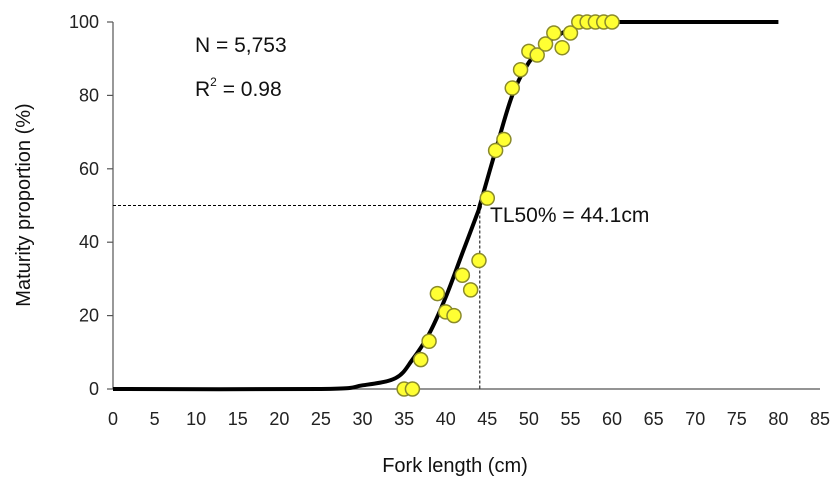 Image resolution: width=835 pixels, height=483 pixels. I want to click on r2-annotation: R2 = 0.98, so click(238, 88).